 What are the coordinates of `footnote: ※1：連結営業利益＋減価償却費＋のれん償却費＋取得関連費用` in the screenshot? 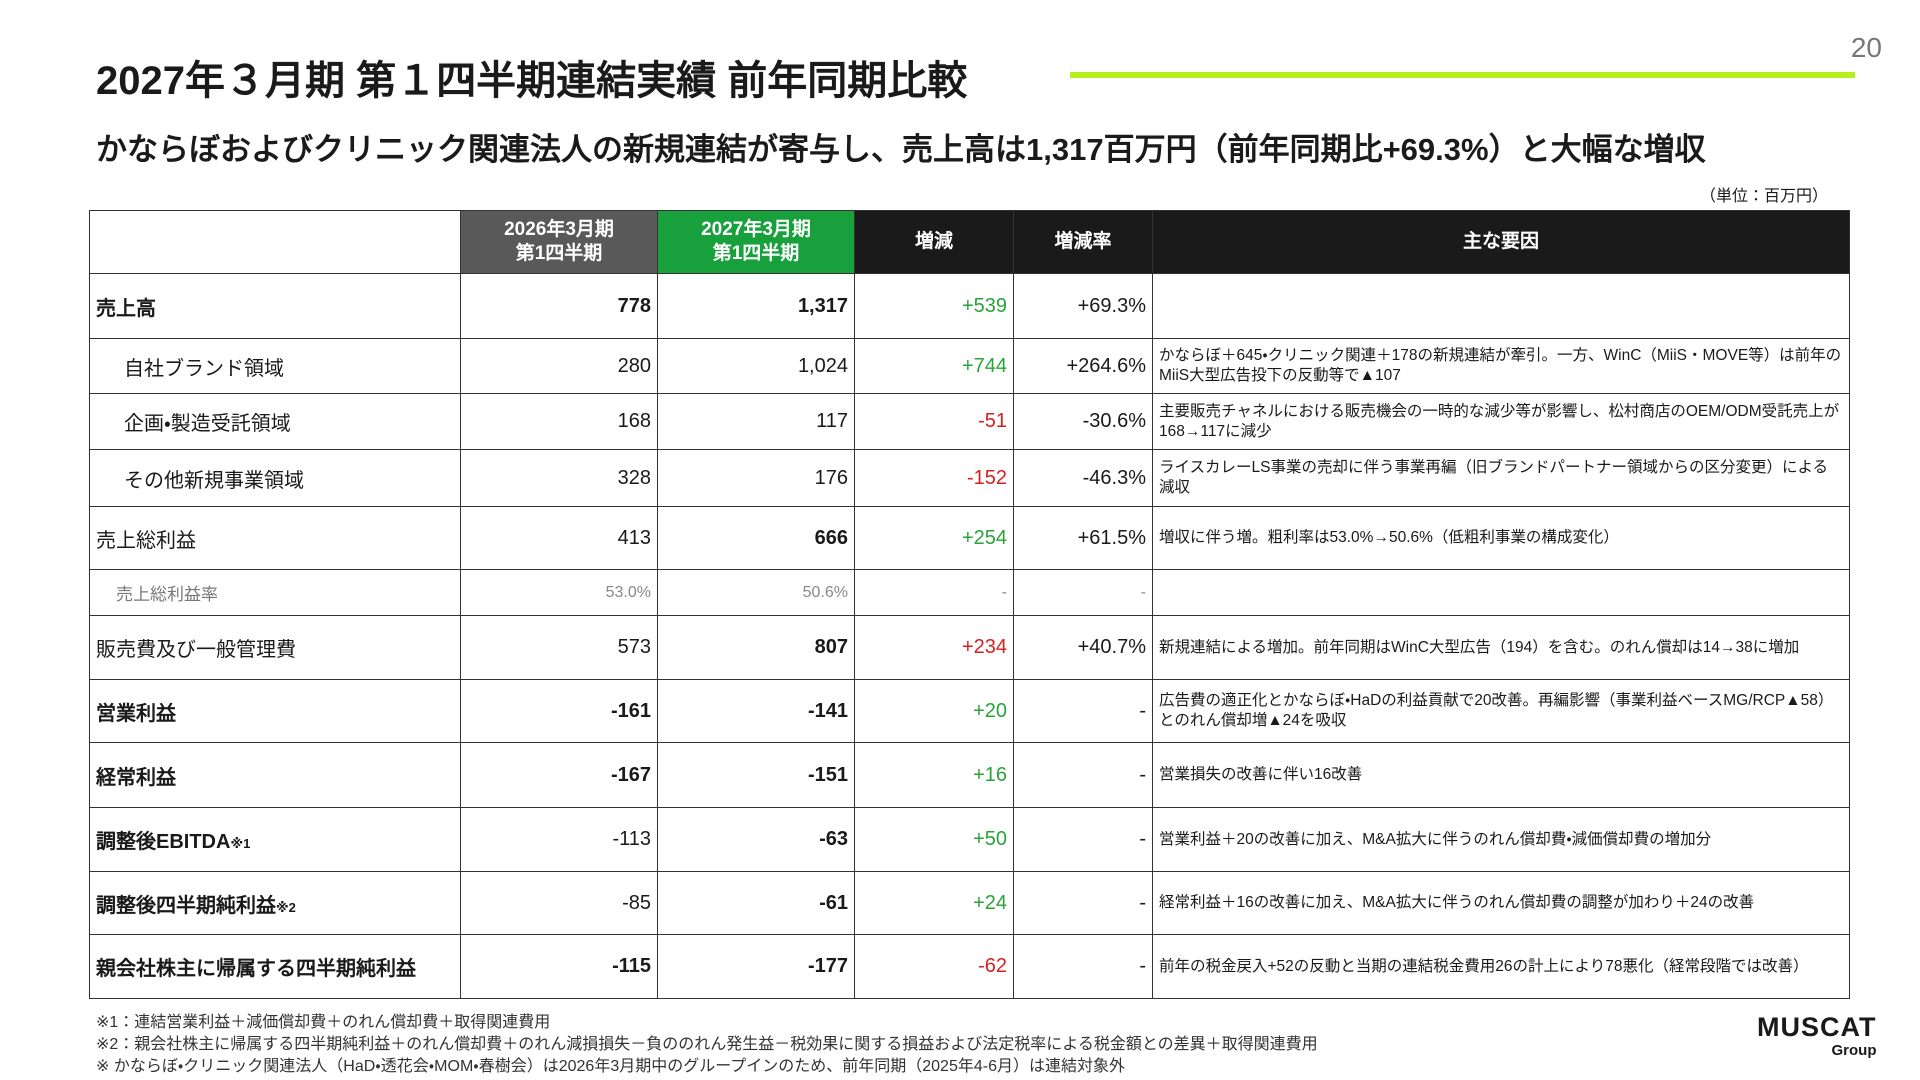 It's located at (323, 1022).